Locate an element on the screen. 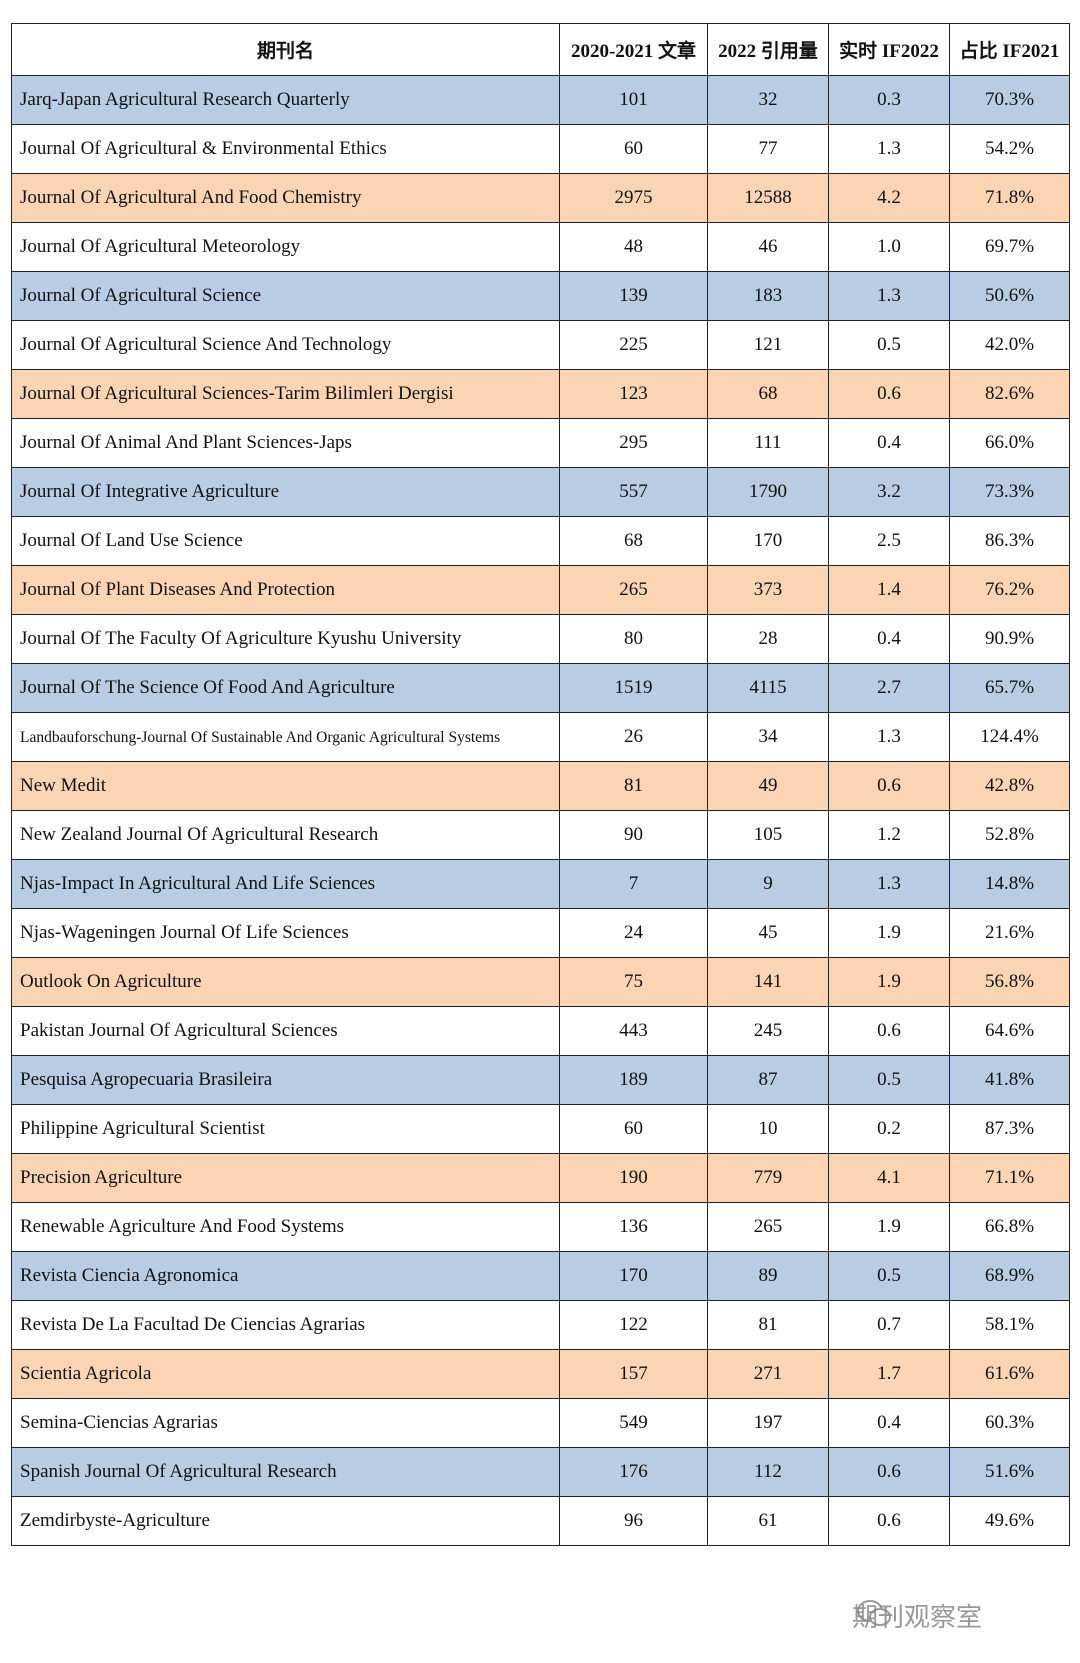 This screenshot has height=1663, width=1080. journal-name: Journal Of Integrative Agriculture is located at coordinates (285, 492).